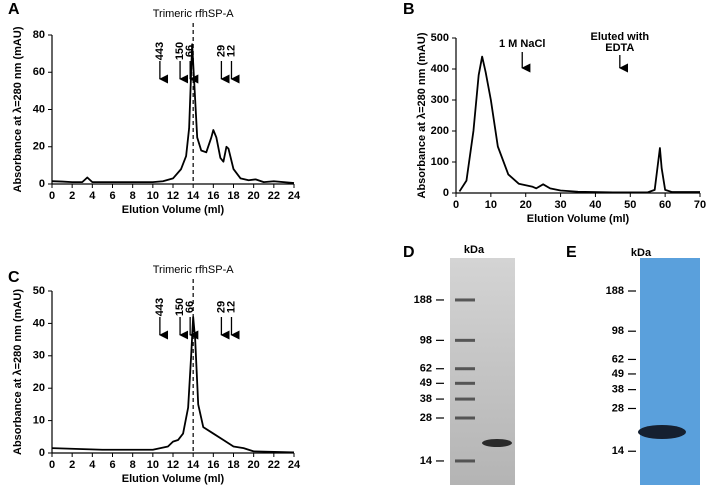 The width and height of the screenshot is (708, 489). Describe the element at coordinates (39, 421) in the screenshot. I see `y-tick-label: 10` at that location.